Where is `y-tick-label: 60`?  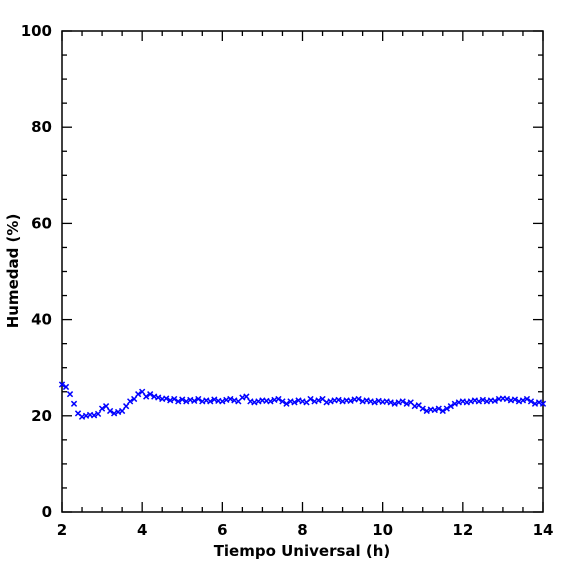
y-tick-label: 60 is located at coordinates (41, 223).